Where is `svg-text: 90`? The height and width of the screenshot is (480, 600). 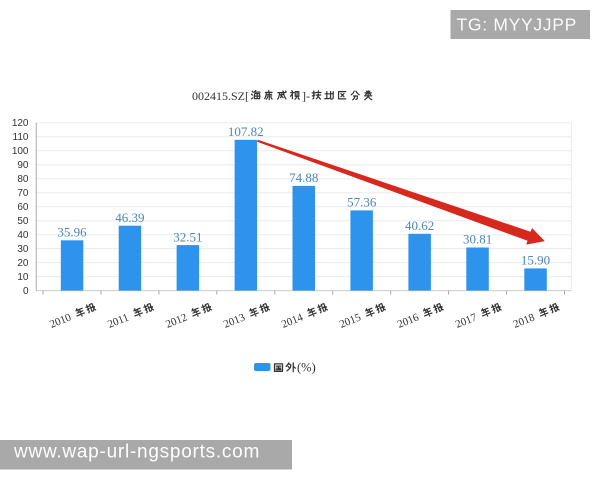 svg-text: 90 is located at coordinates (23, 165).